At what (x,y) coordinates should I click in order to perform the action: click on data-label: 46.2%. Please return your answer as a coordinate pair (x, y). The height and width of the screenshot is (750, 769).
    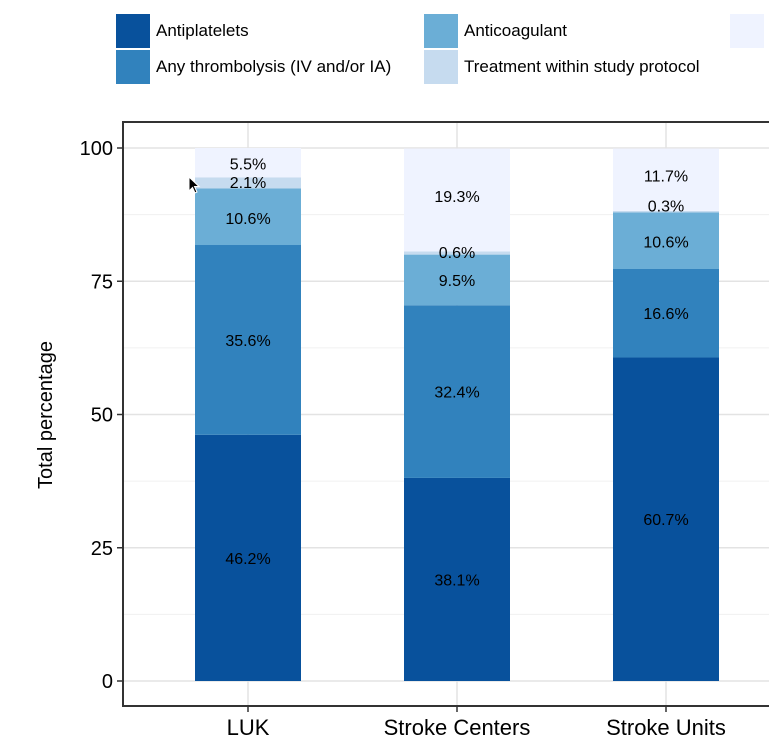
    Looking at the image, I should click on (247, 559).